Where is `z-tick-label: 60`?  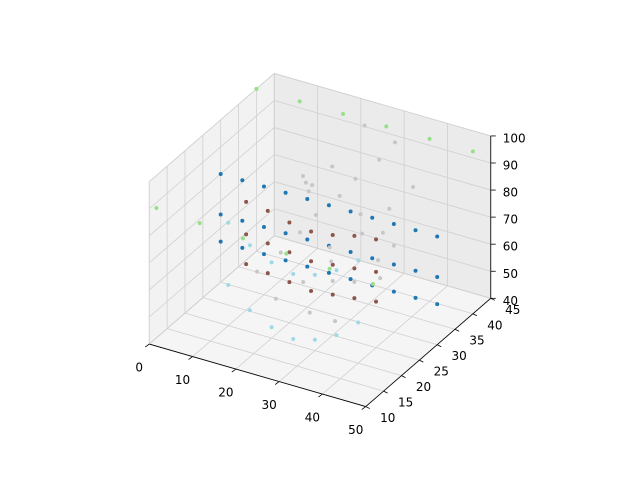 z-tick-label: 60 is located at coordinates (510, 247).